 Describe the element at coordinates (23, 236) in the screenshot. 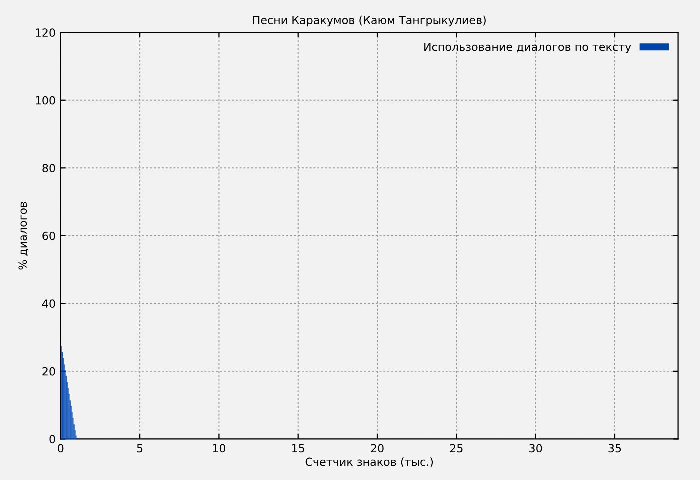

I see `y-axis-title: % диалогов` at that location.